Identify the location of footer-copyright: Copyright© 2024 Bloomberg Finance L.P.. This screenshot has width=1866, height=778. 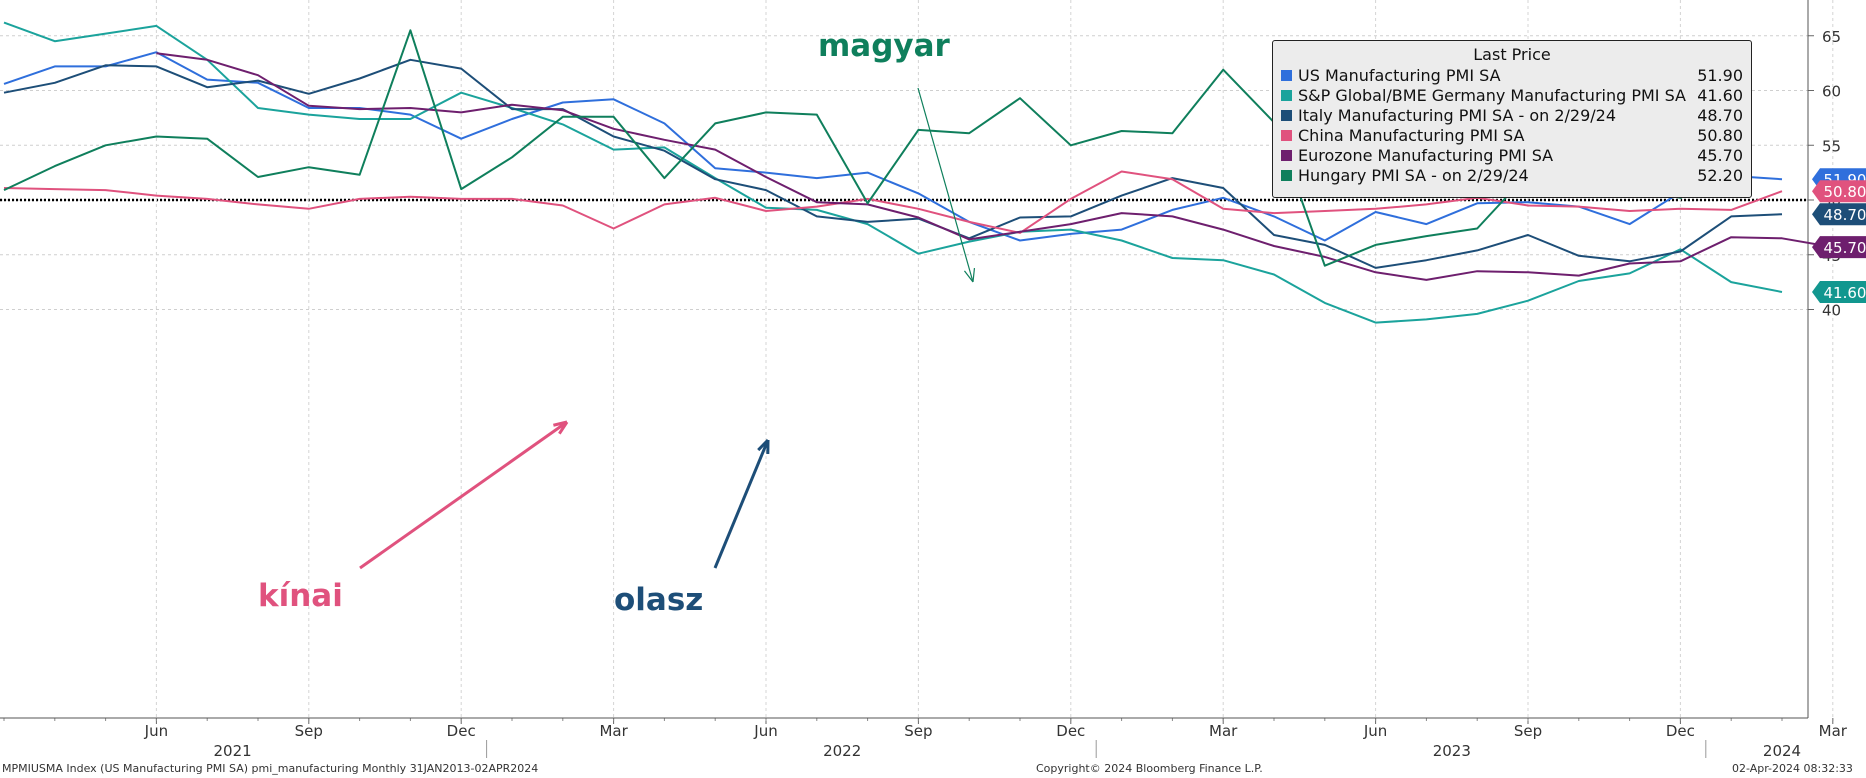
(1149, 768).